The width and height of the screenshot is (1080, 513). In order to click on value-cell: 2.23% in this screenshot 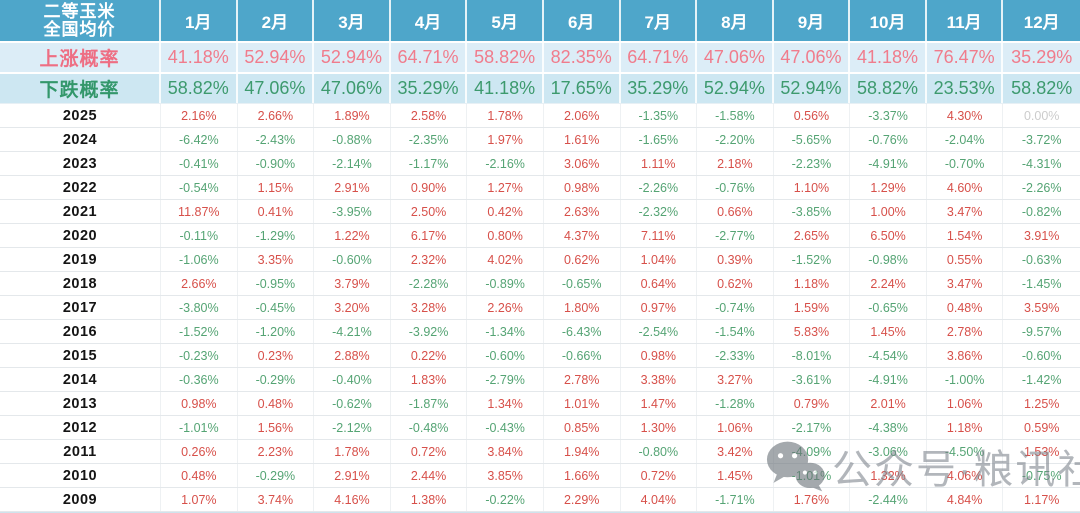, I will do `click(276, 451)`.